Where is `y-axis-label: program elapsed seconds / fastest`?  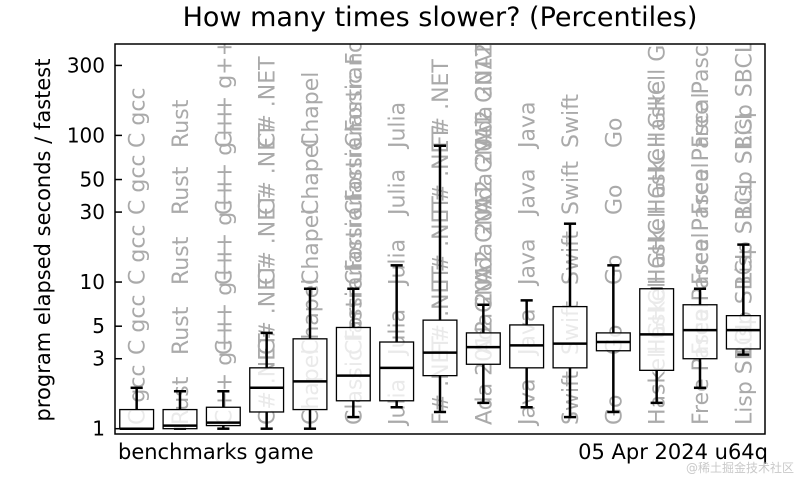 y-axis-label: program elapsed seconds / fastest is located at coordinates (43, 240).